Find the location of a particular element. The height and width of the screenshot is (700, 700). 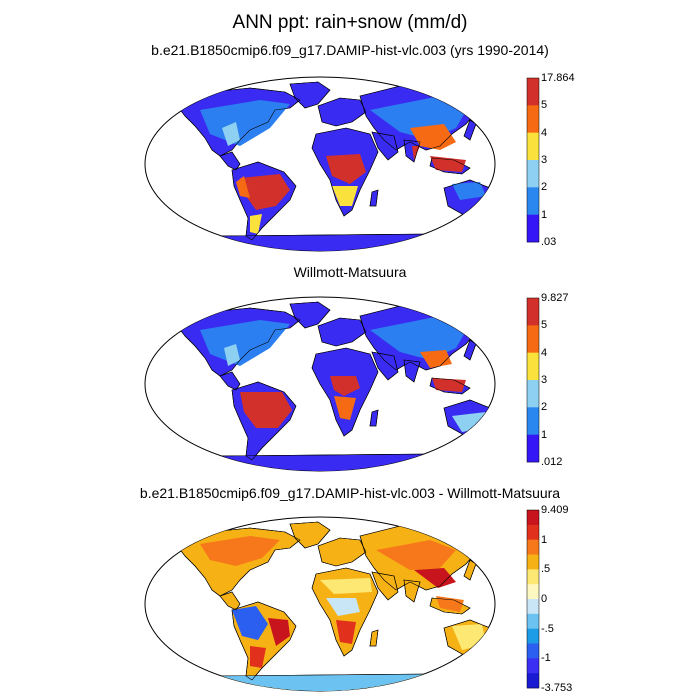

colorbar-label: 9.827 is located at coordinates (555, 298).